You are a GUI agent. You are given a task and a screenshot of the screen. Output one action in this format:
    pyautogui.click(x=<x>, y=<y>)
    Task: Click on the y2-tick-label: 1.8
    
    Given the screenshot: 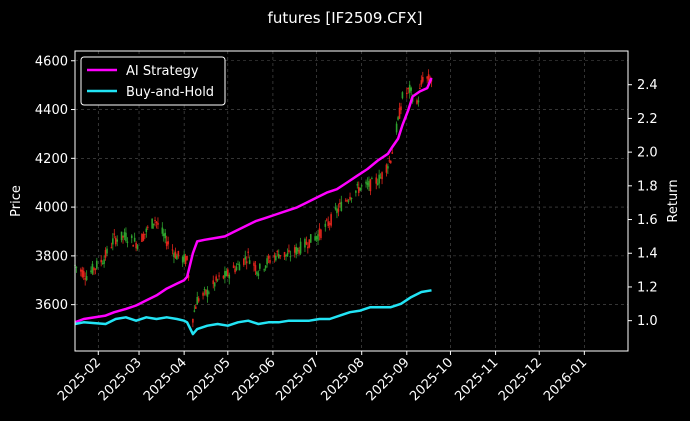 What is the action you would take?
    pyautogui.click(x=647, y=186)
    